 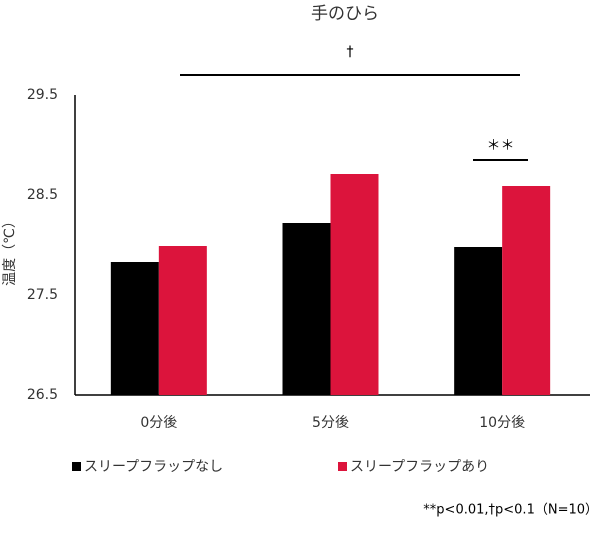 What do you see at coordinates (153, 467) in the screenshot?
I see `legend-label: スリープフラップなし` at bounding box center [153, 467].